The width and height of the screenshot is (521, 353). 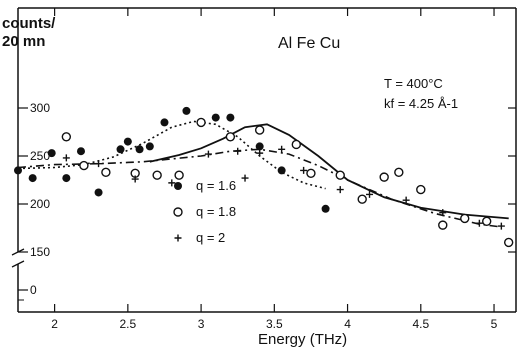 What do you see at coordinates (40, 252) in the screenshot?
I see `y-tick-label: 150` at bounding box center [40, 252].